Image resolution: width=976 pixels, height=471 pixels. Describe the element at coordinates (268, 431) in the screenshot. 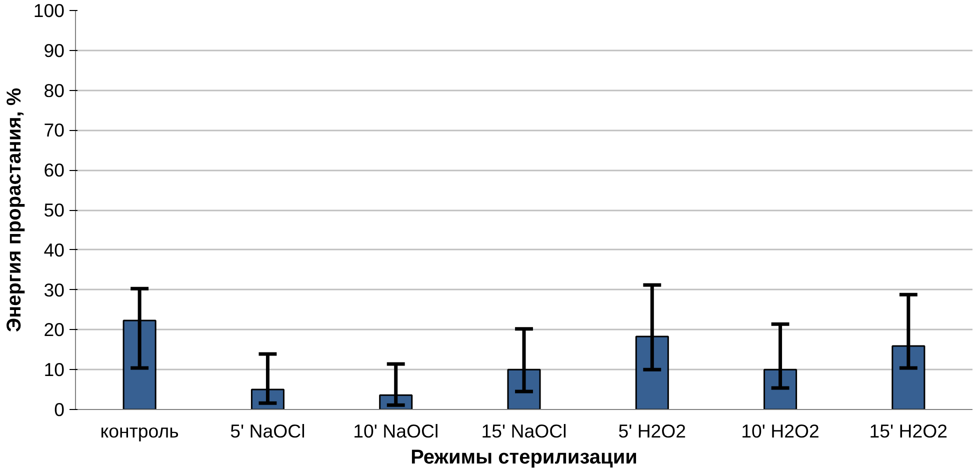

I see `x-tick-label: 5' NaOCl` at that location.